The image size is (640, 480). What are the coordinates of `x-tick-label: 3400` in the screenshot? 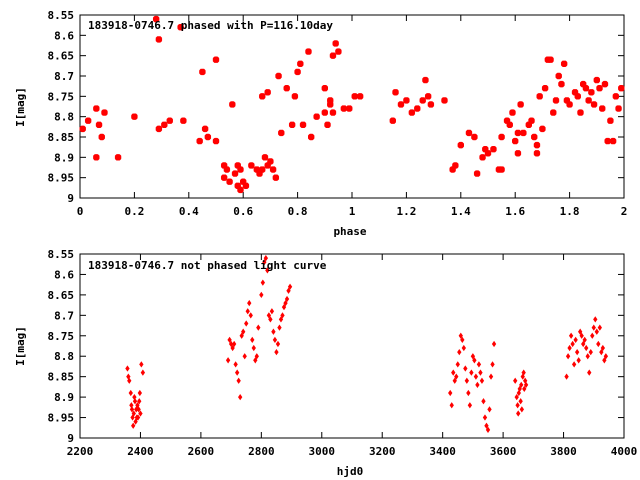 It's located at (442, 451).